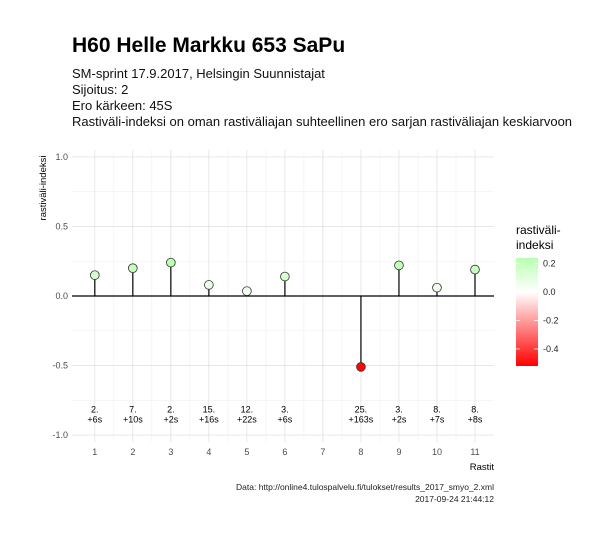 This screenshot has height=540, width=607. I want to click on rank-label-control-4: 15., so click(209, 410).